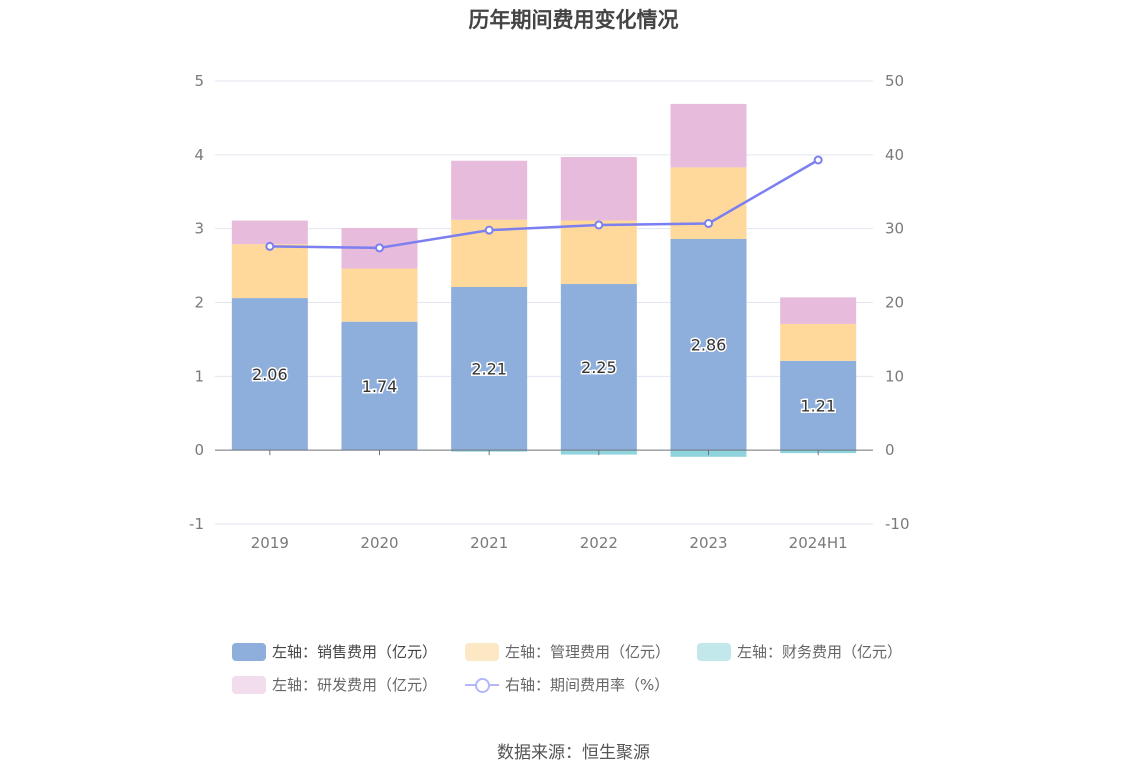  I want to click on data-label: 1.21, so click(818, 405).